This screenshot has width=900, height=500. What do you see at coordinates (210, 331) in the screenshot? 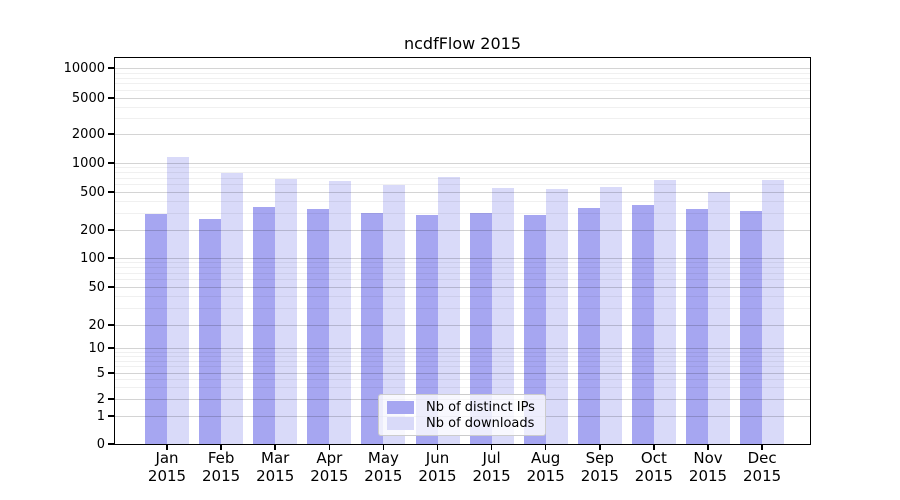
I see `bar-nb-of-distinct-ips-feb` at bounding box center [210, 331].